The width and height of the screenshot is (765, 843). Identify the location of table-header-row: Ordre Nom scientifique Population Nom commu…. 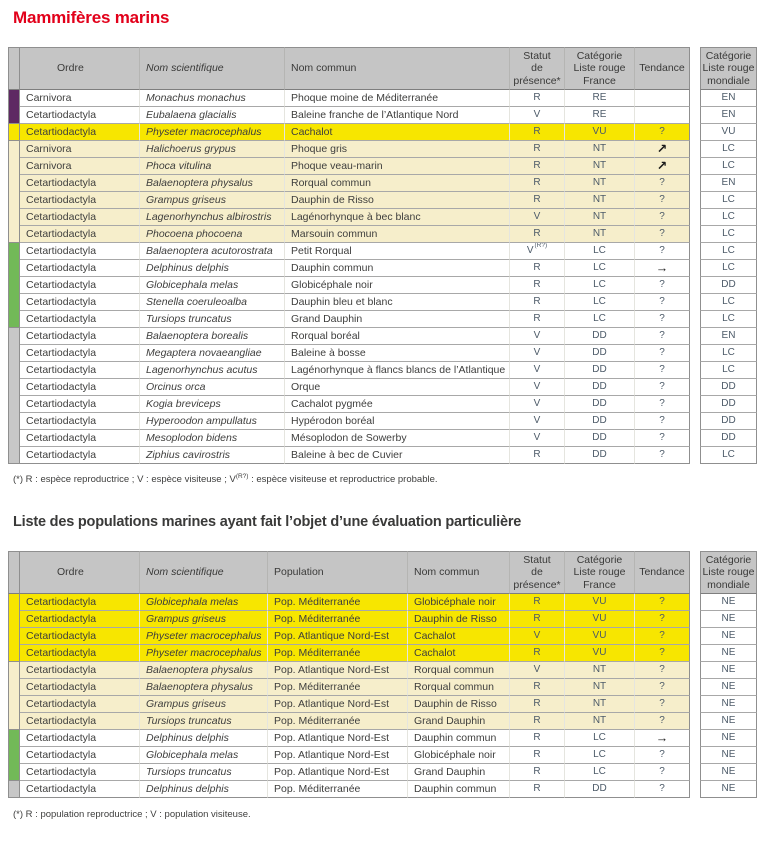
(382, 573).